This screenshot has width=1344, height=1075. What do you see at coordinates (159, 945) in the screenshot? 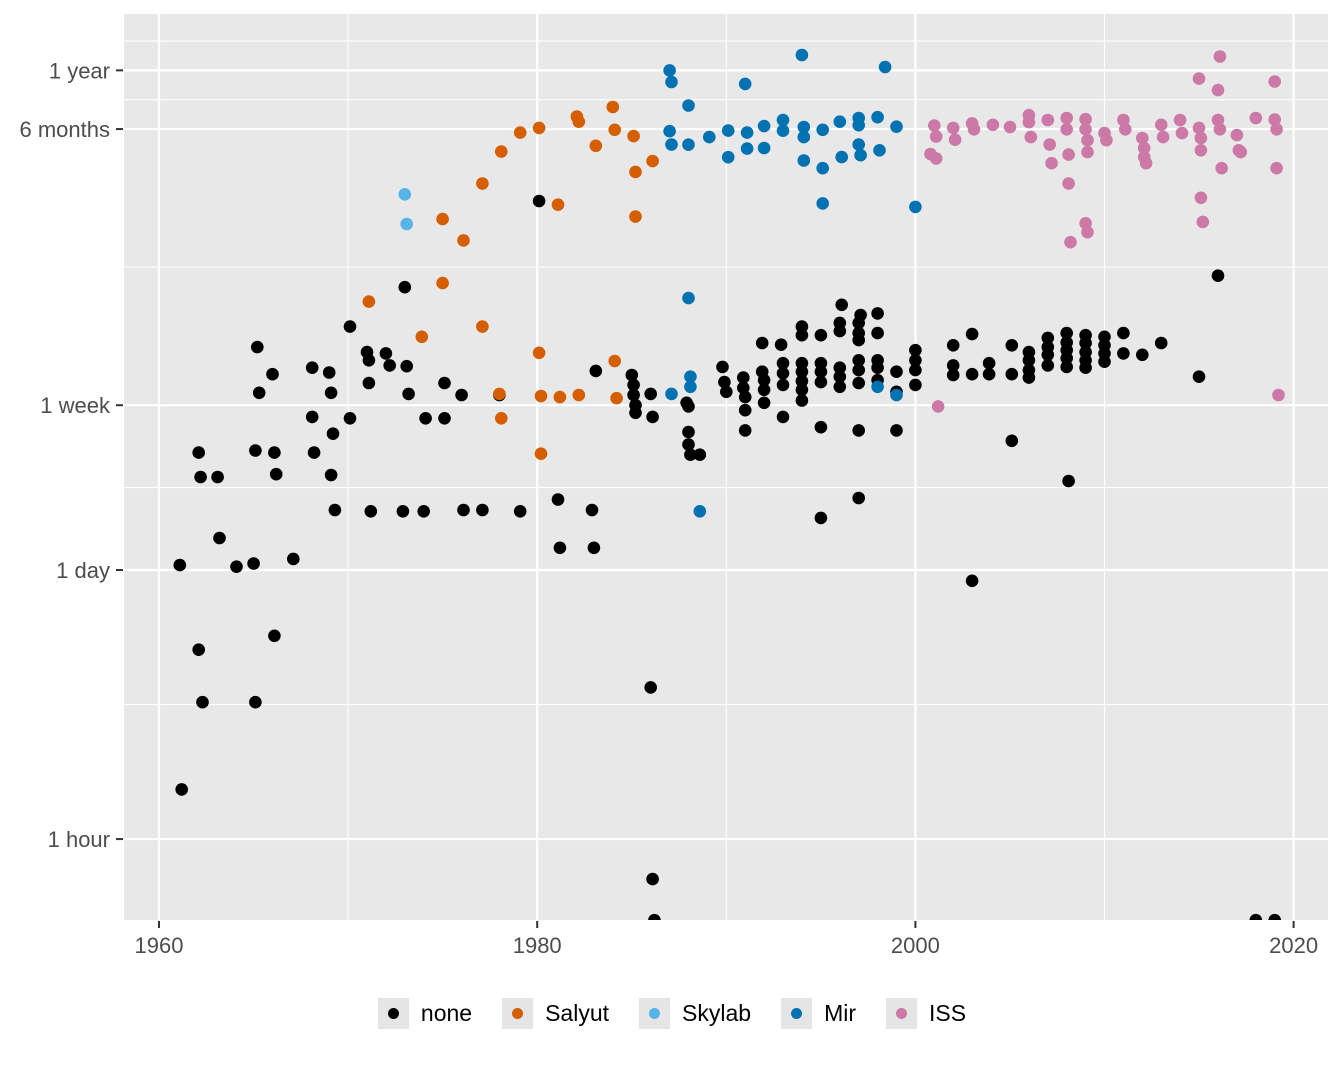
I see `x-tick-label-1960: 1960` at bounding box center [159, 945].